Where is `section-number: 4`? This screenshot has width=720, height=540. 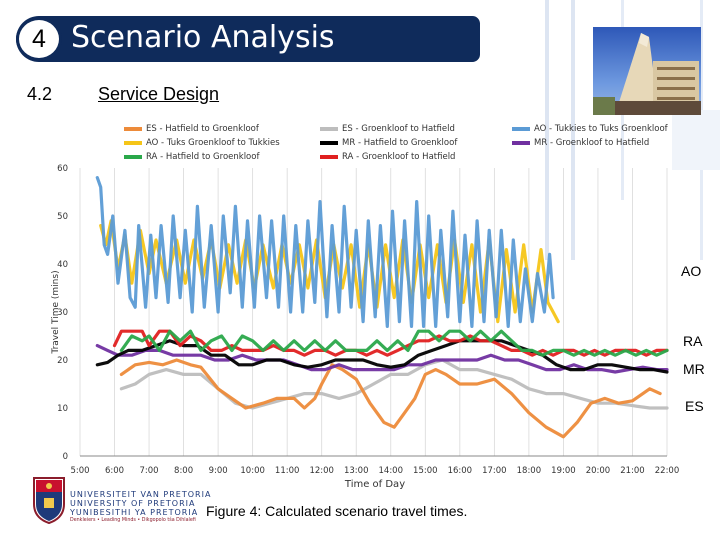 section-number: 4 is located at coordinates (39, 38).